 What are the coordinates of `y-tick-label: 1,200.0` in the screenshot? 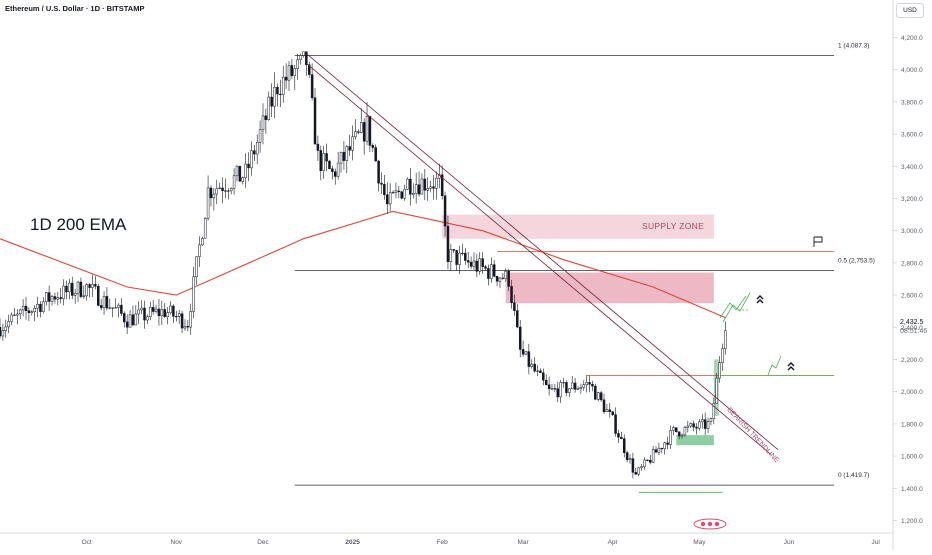 It's located at (912, 521).